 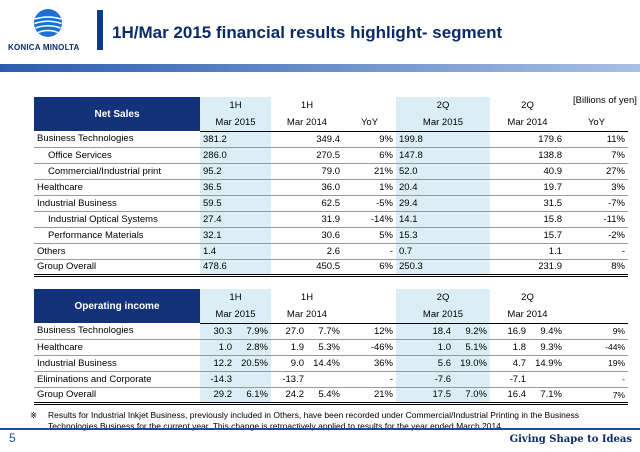 What do you see at coordinates (527, 187) in the screenshot?
I see `table-cell: 19.7` at bounding box center [527, 187].